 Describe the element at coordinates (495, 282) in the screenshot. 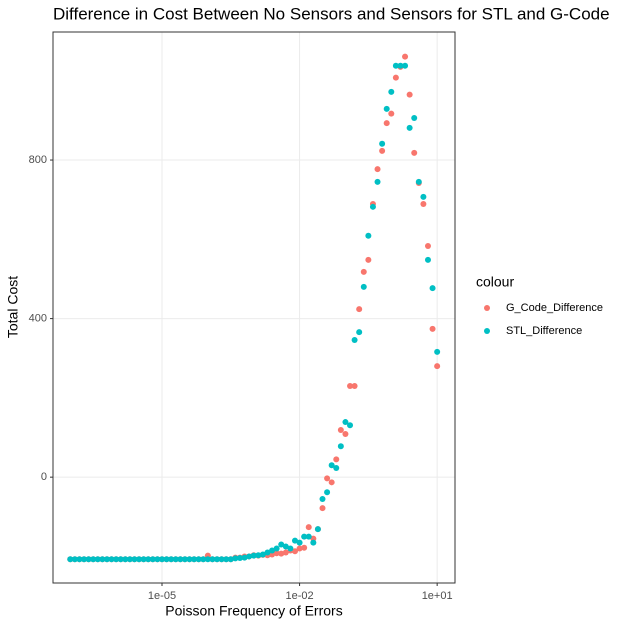

I see `legend-title: colour` at that location.